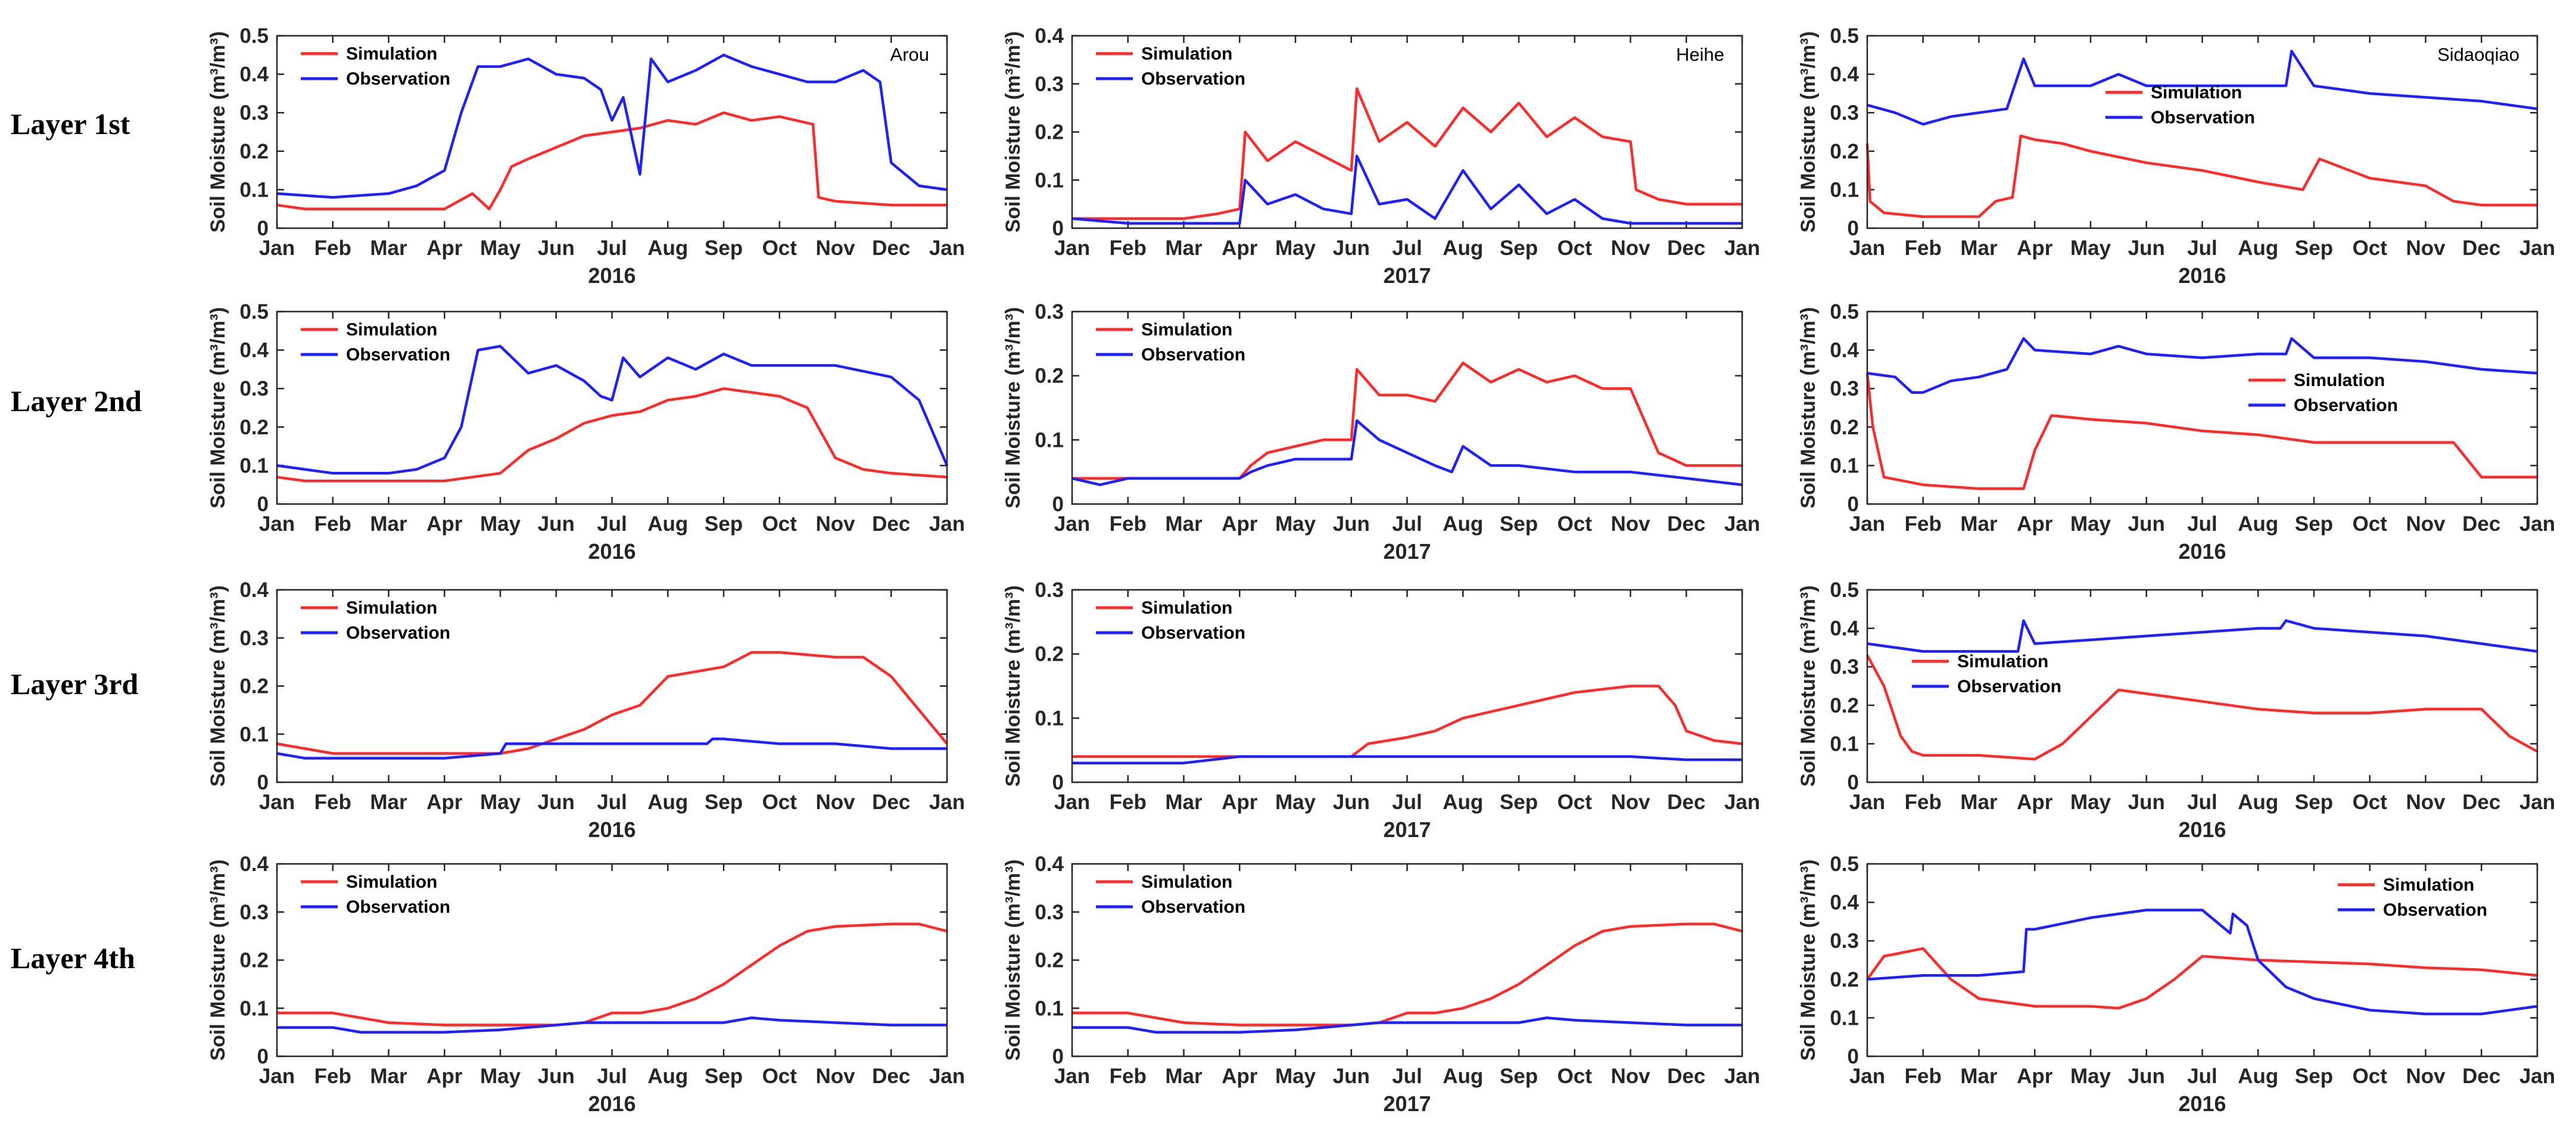 The image size is (2576, 1129). Describe the element at coordinates (909, 54) in the screenshot. I see `site-label: Arou` at that location.